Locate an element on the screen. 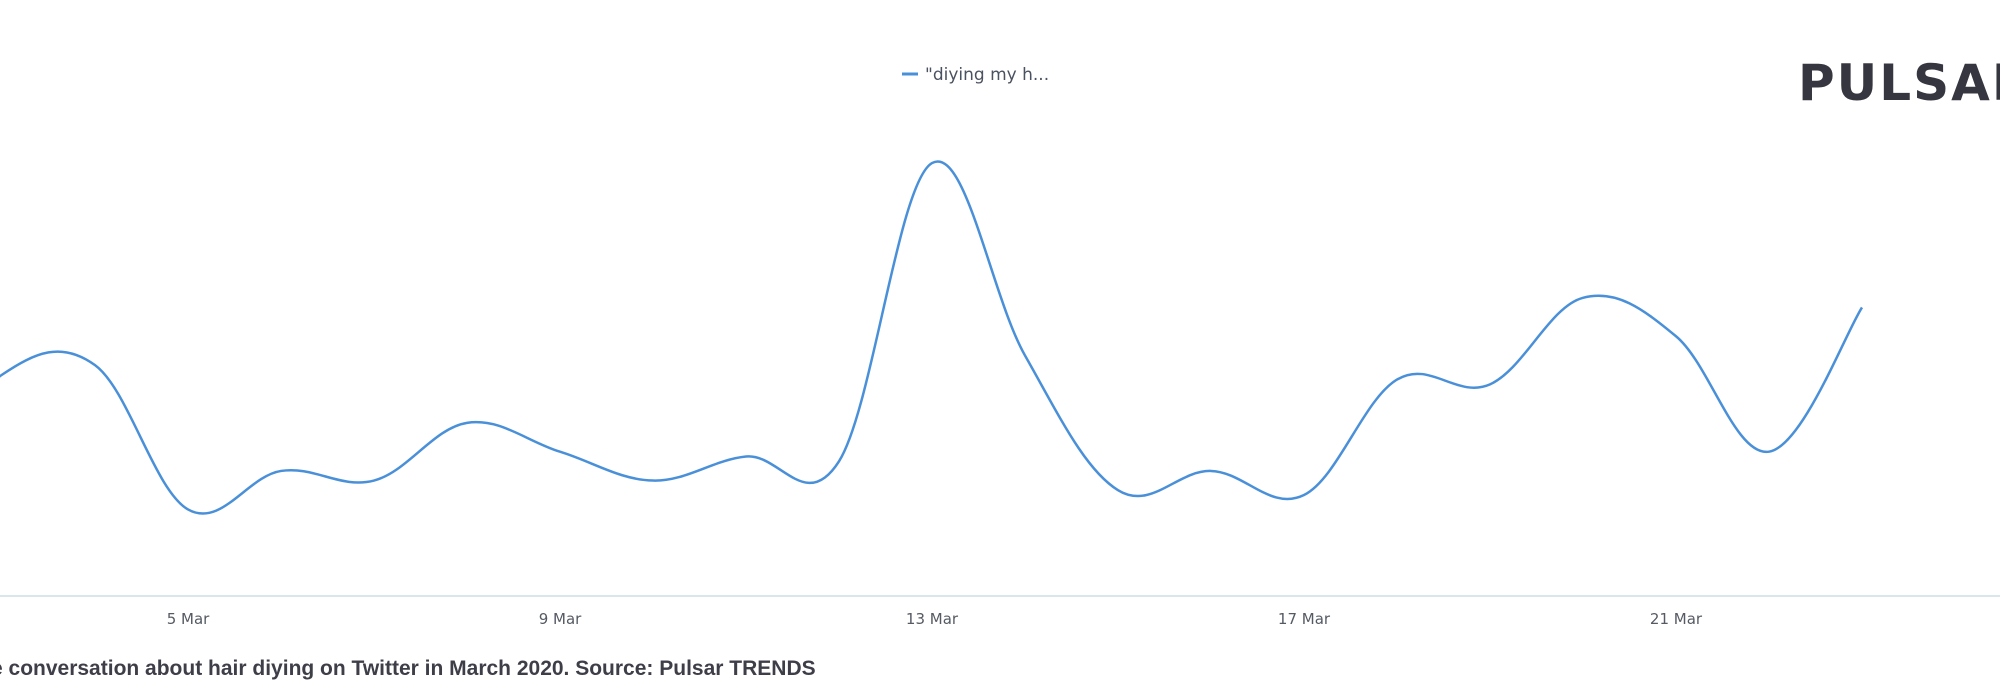 Image resolution: width=2000 pixels, height=684 pixels. x-tick-label: 21 Mar is located at coordinates (1676, 619).